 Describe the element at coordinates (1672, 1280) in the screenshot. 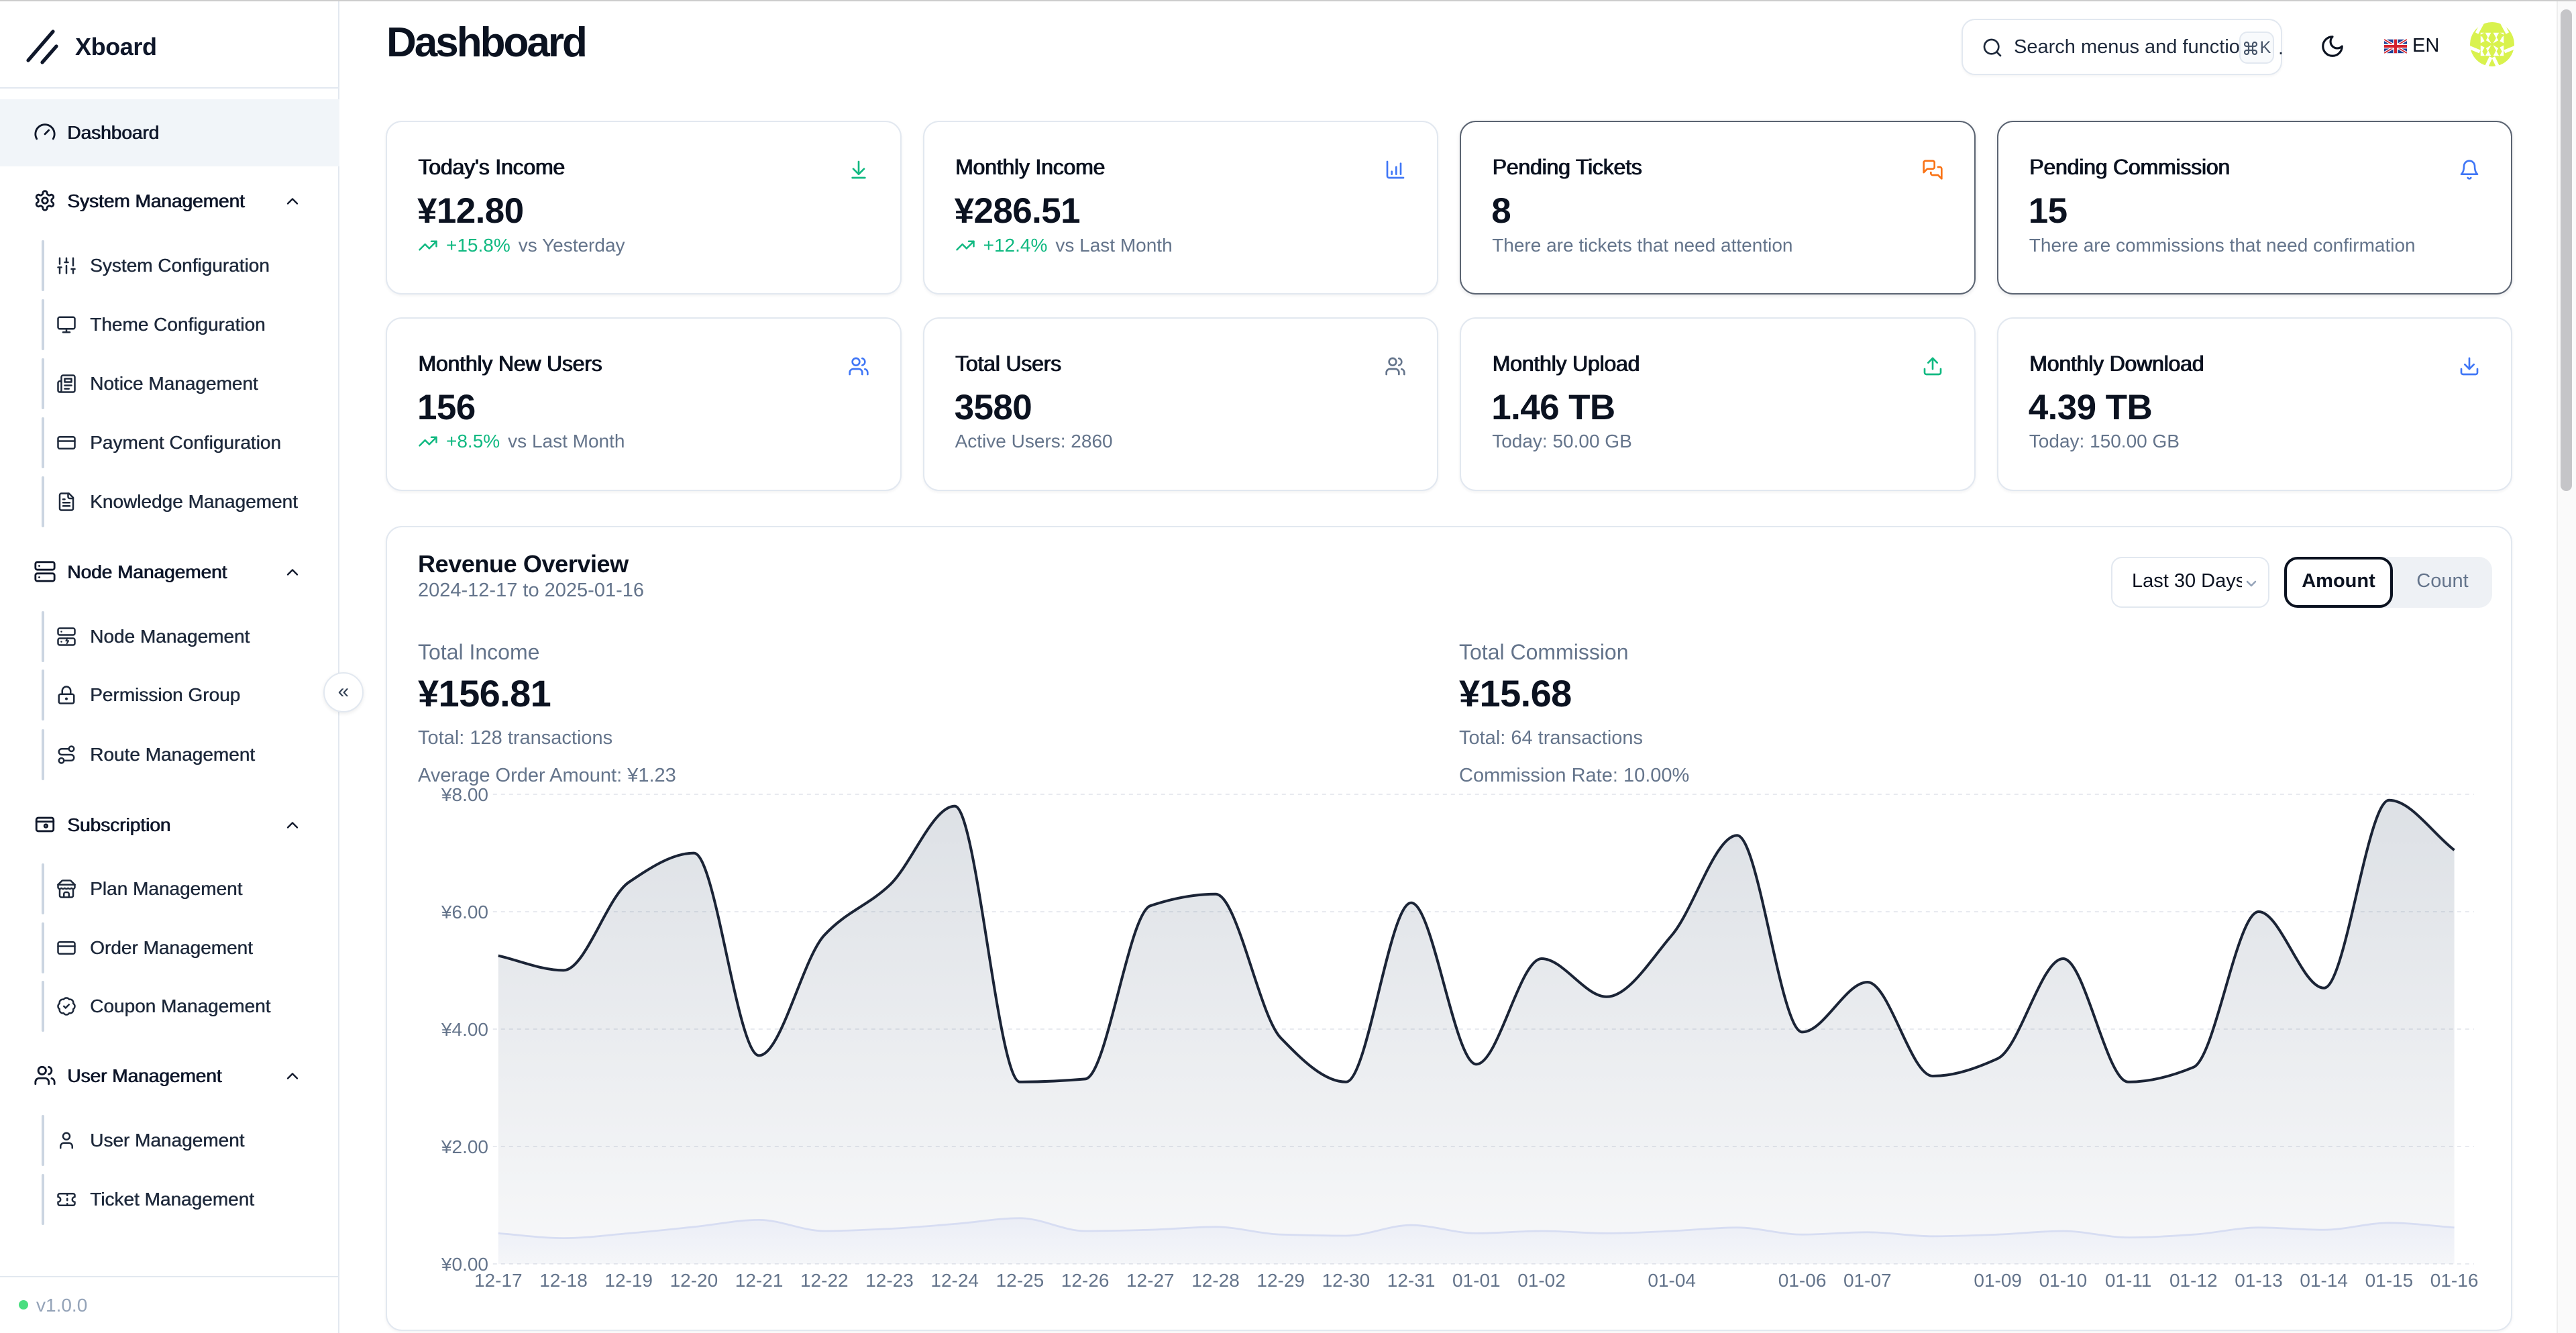

I see `svg-text: 01-04` at that location.